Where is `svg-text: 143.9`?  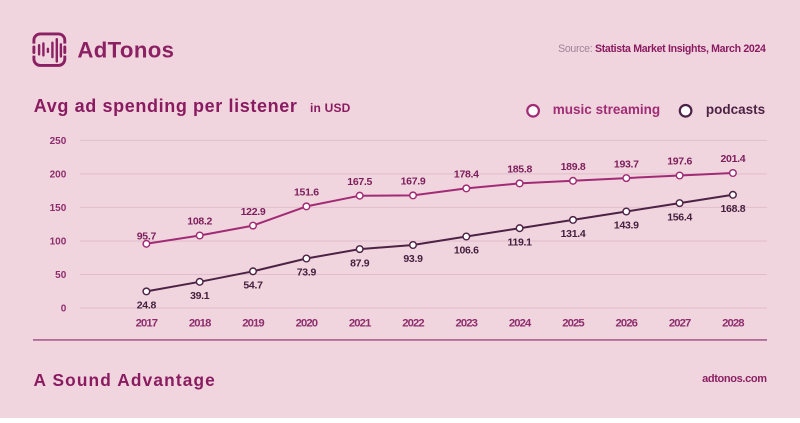
svg-text: 143.9 is located at coordinates (626, 226).